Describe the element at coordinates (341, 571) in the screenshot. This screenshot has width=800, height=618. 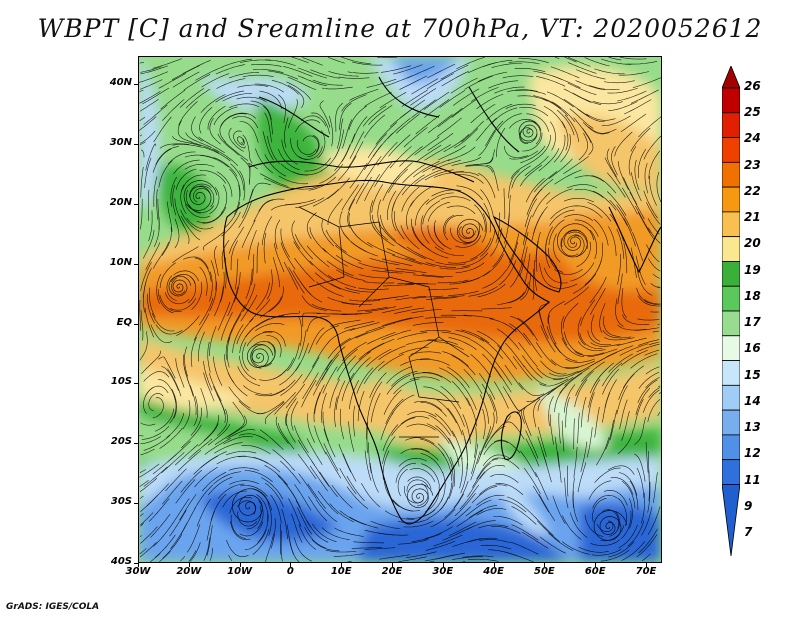
I see `lon-label: 10E` at that location.